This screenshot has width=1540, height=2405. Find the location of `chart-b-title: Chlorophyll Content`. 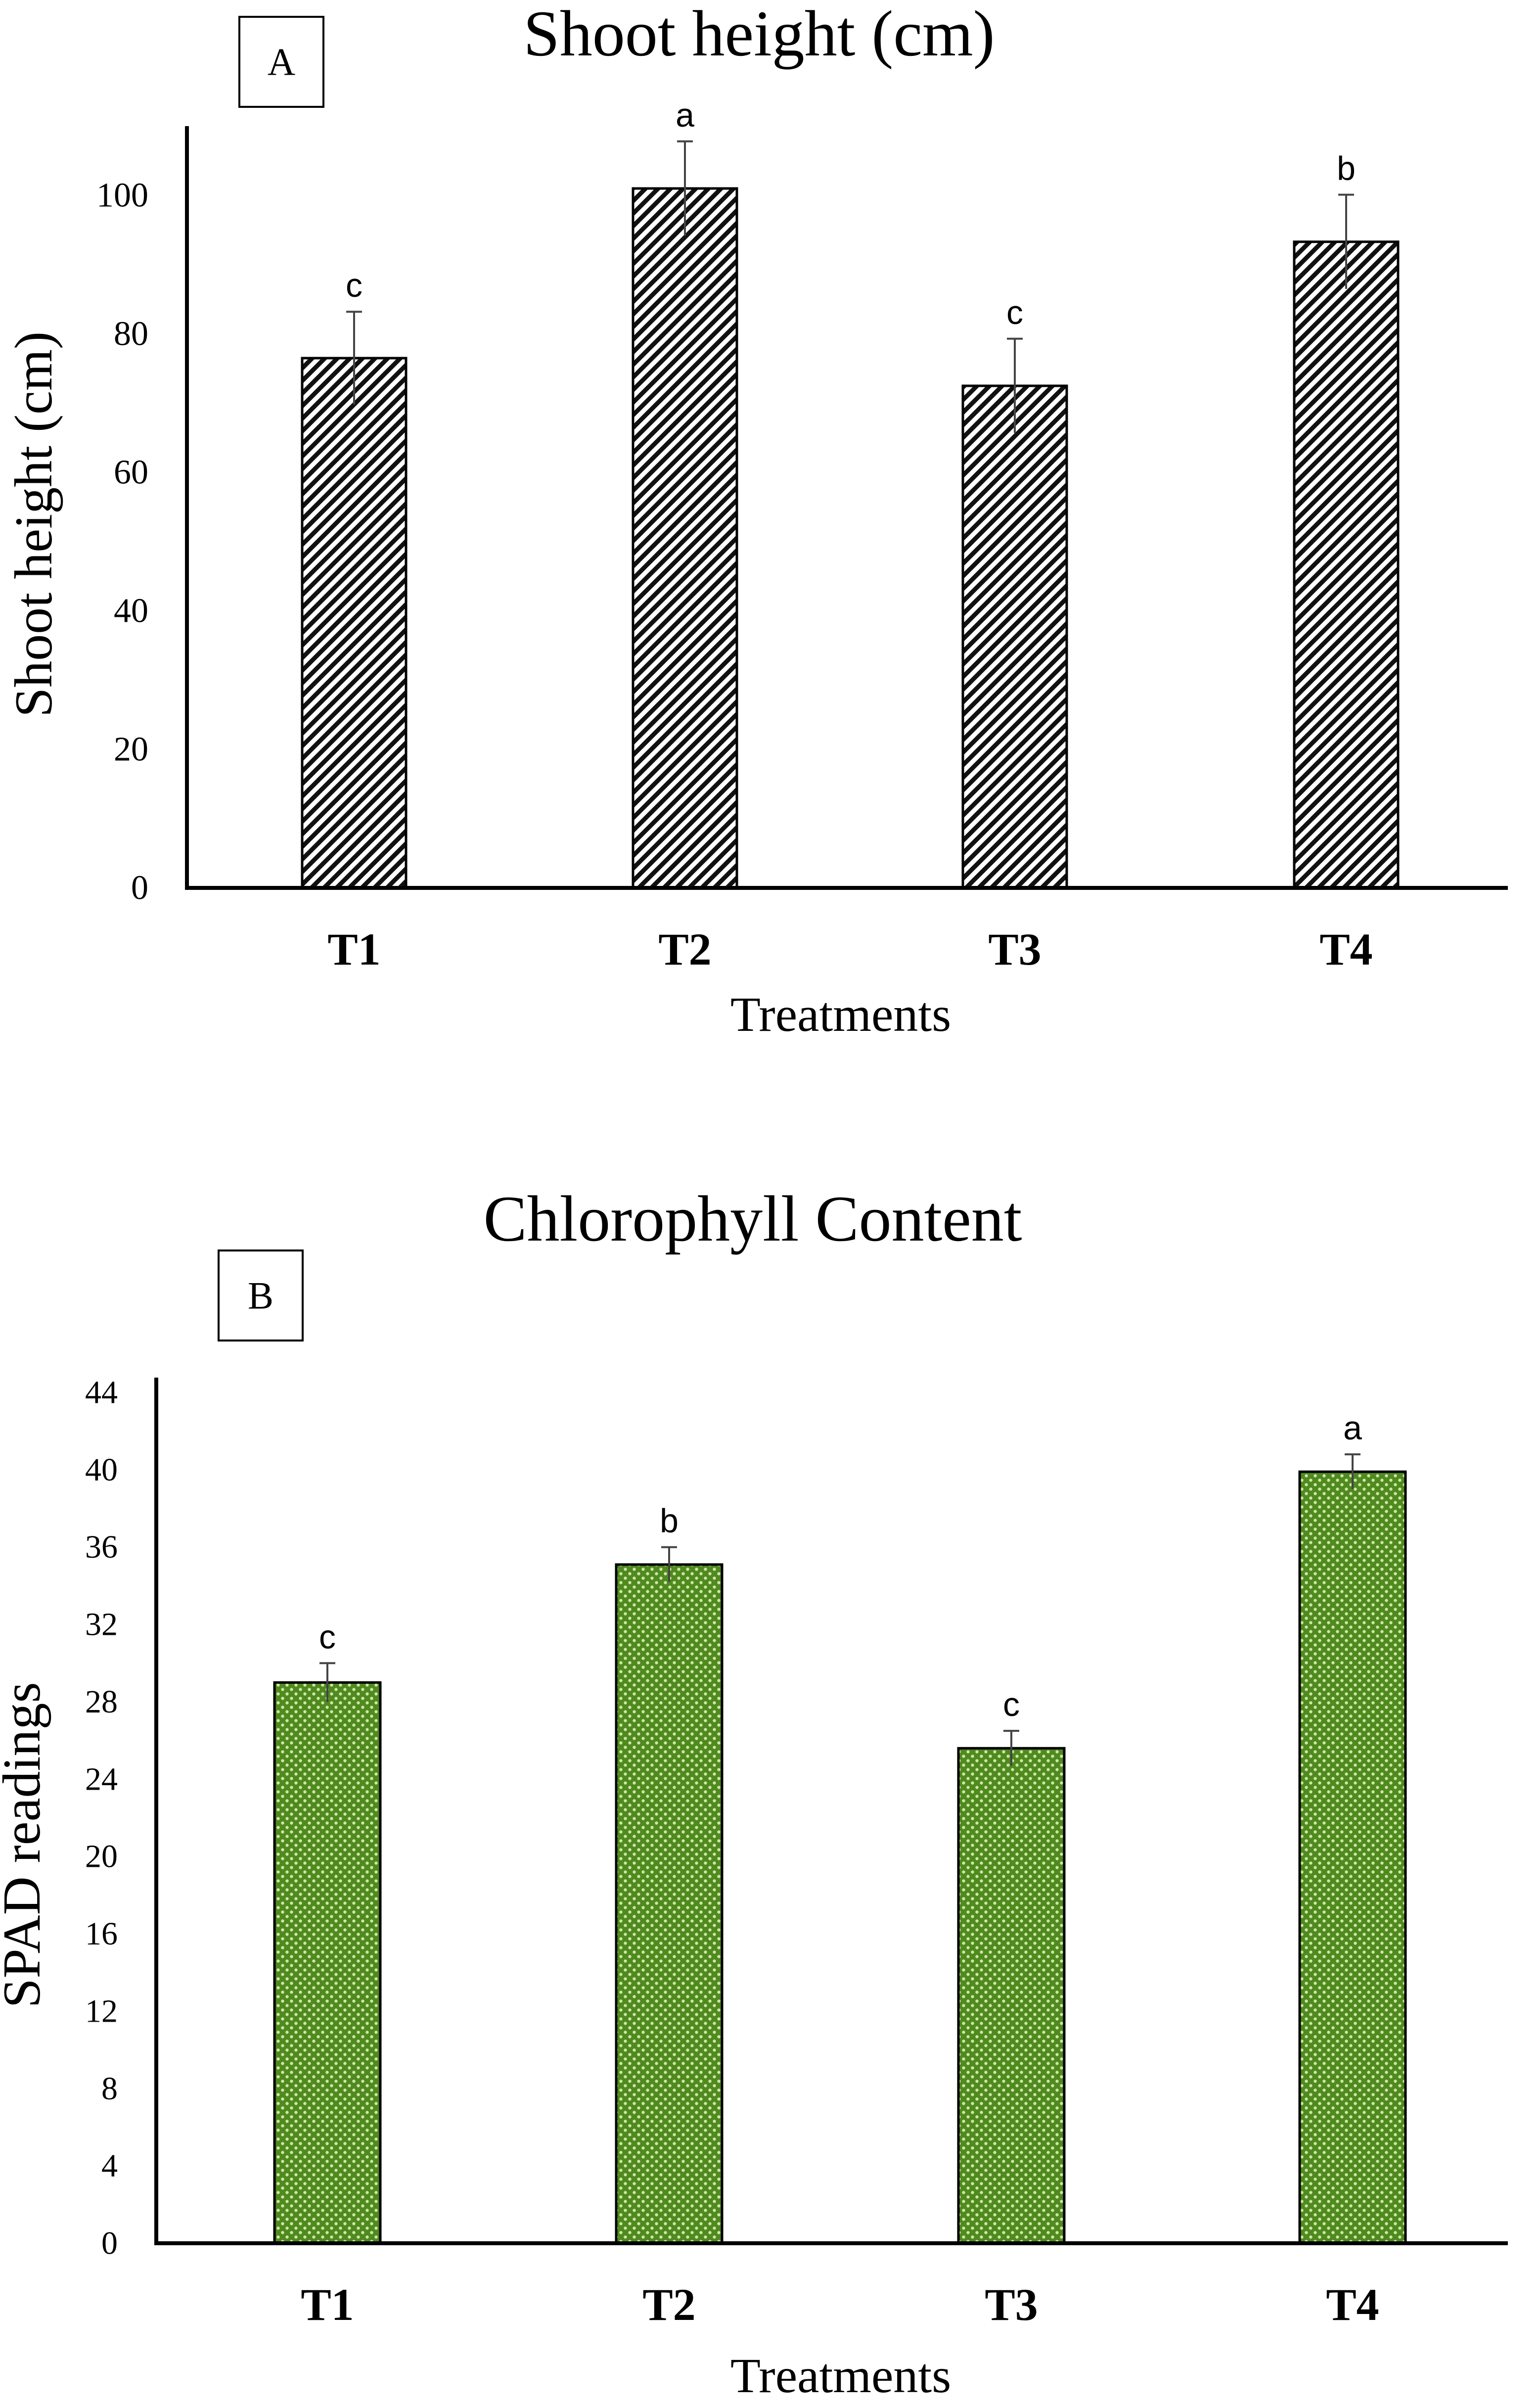

chart-b-title: Chlorophyll Content is located at coordinates (753, 1218).